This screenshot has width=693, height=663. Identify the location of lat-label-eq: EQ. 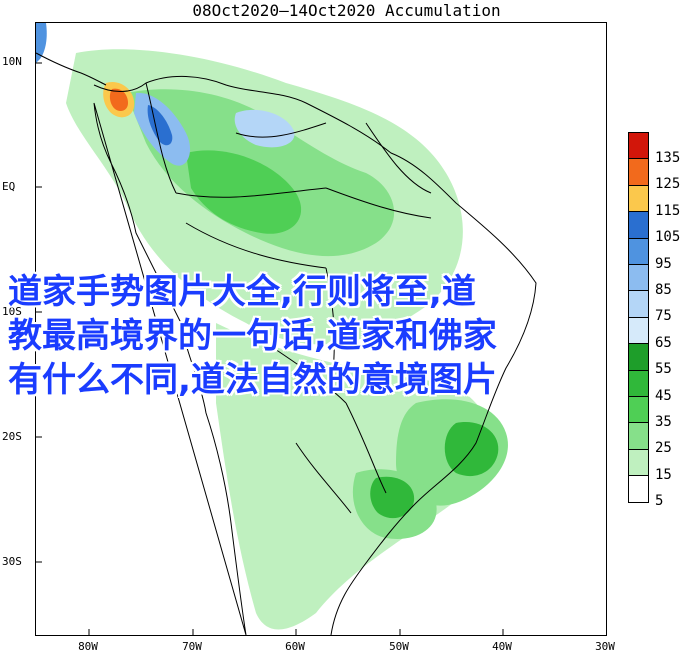
(9, 186).